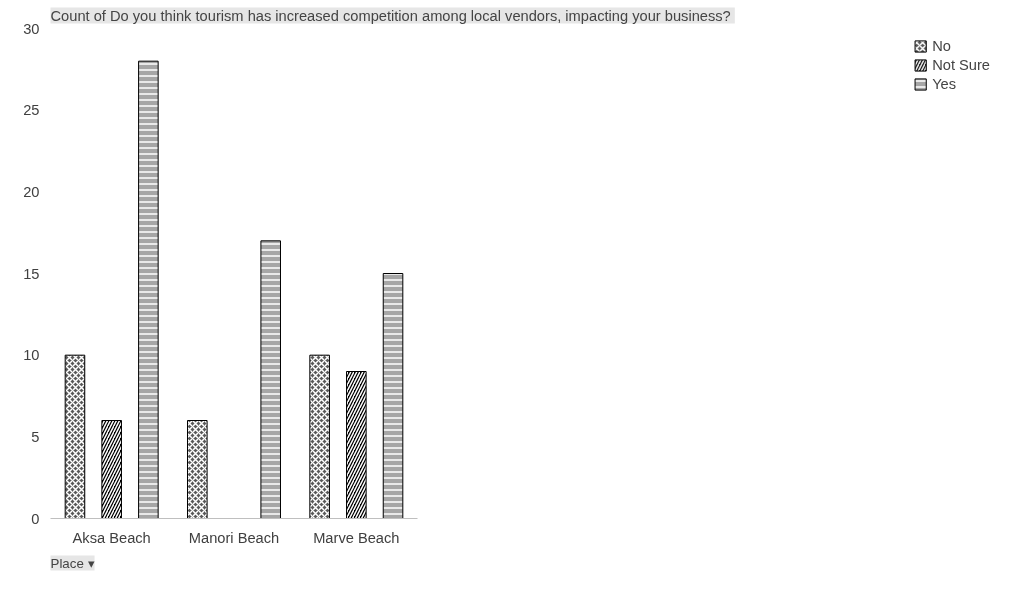 This screenshot has height=599, width=1022. Describe the element at coordinates (961, 65) in the screenshot. I see `legend-label: Not Sure` at that location.